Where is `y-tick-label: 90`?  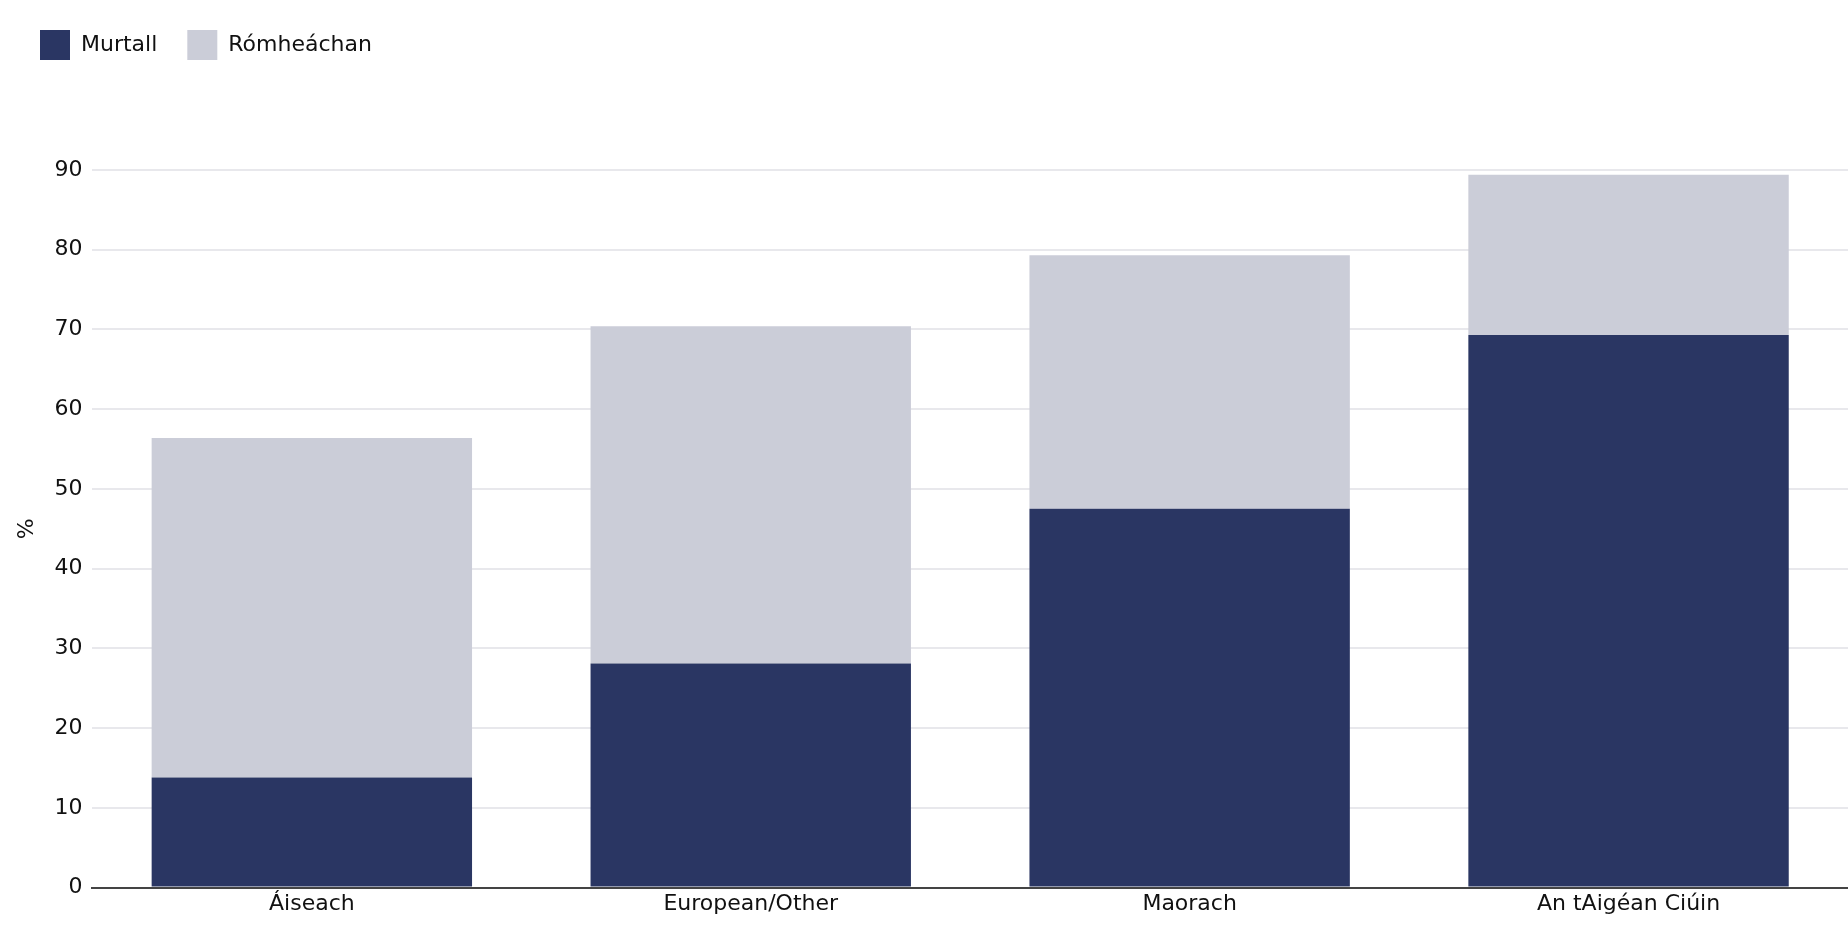
y-tick-label: 90 is located at coordinates (68, 168).